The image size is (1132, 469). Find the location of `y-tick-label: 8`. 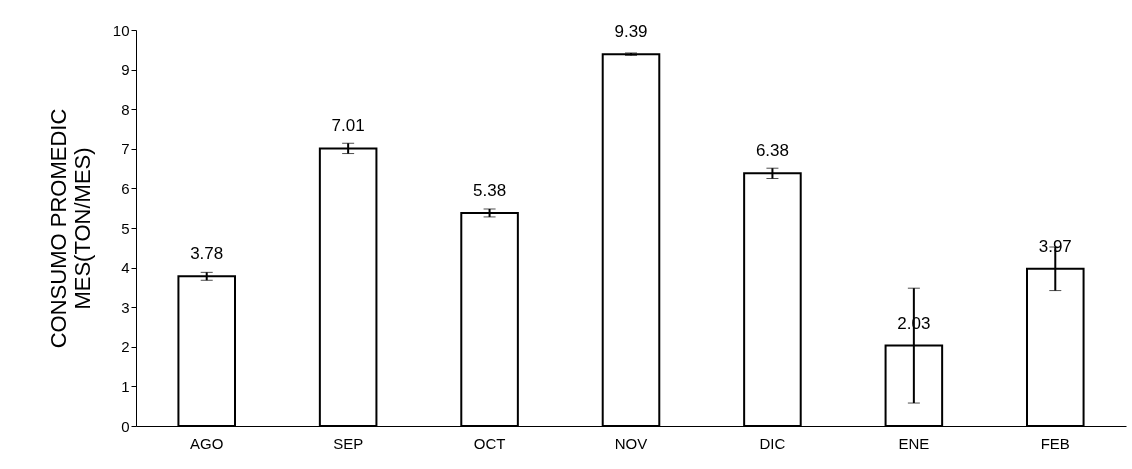

y-tick-label: 8 is located at coordinates (125, 109).